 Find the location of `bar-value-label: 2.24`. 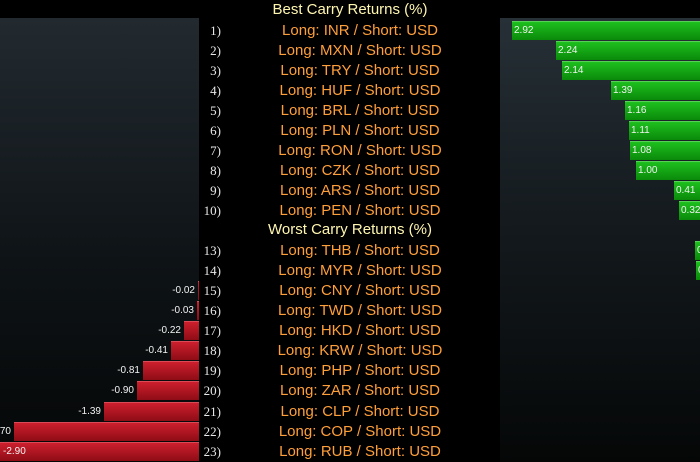

bar-value-label: 2.24 is located at coordinates (568, 50).